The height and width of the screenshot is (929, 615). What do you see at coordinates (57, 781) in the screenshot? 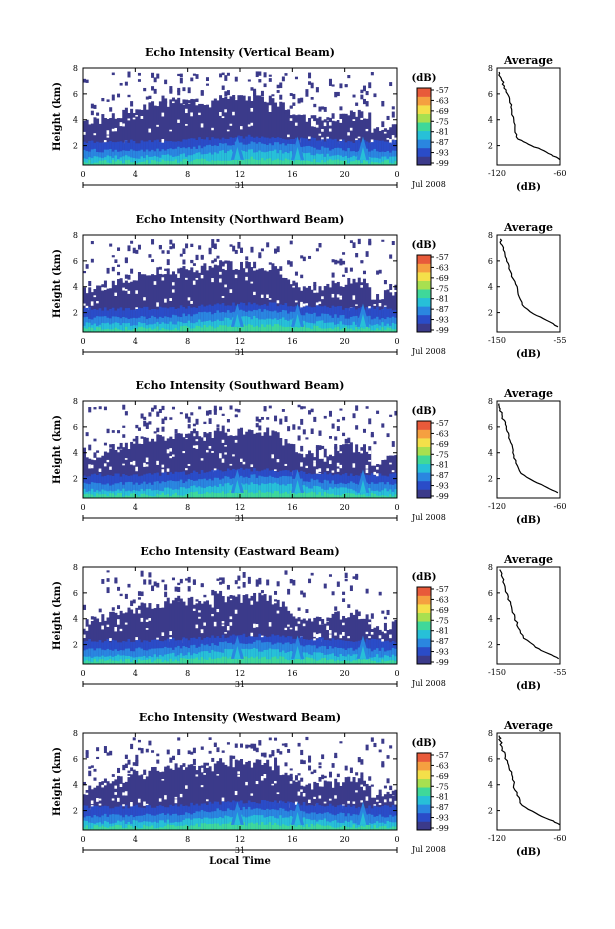
I see `y-axis-label: Height (km)` at bounding box center [57, 781].